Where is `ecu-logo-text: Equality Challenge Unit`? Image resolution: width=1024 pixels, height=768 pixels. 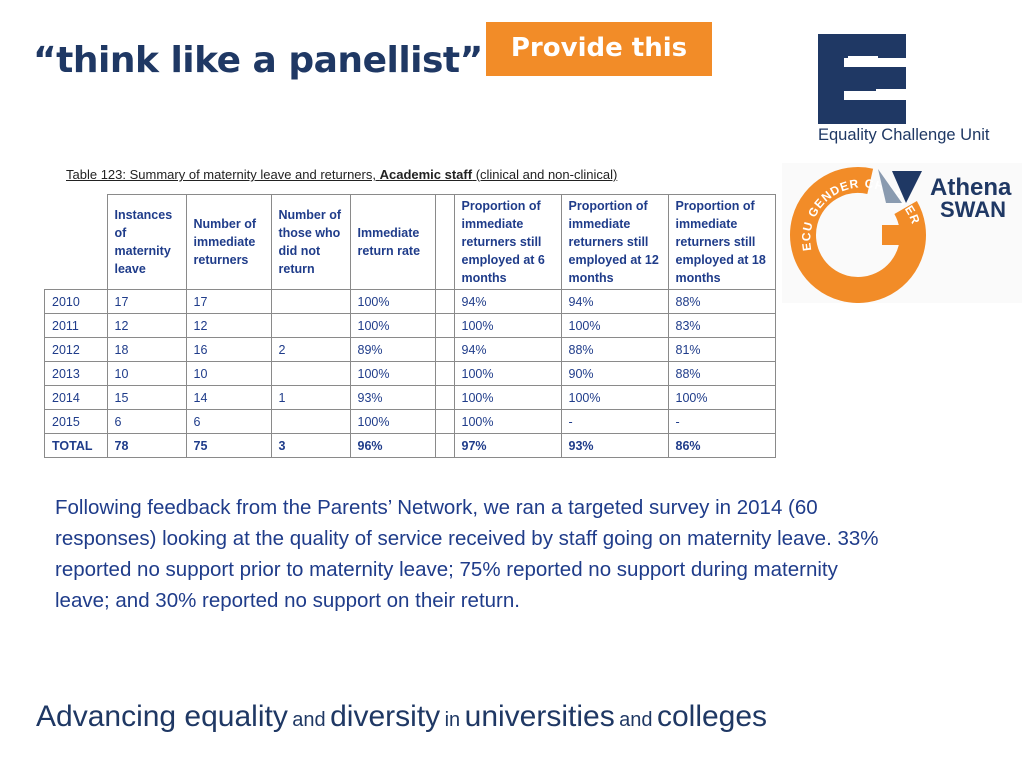
ecu-logo-text: Equality Challenge Unit is located at coordinates (904, 135).